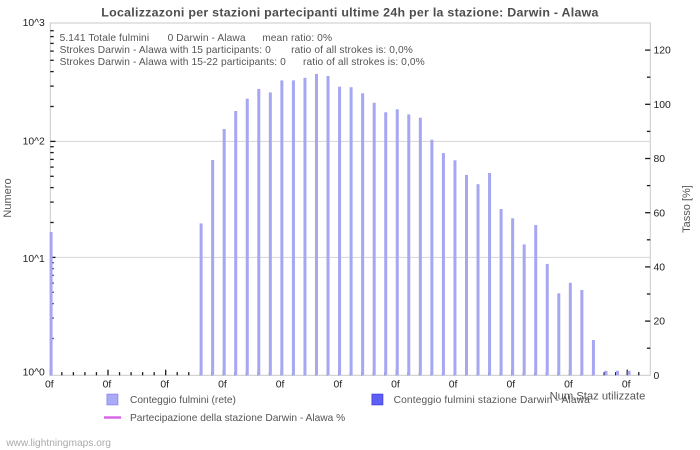  What do you see at coordinates (297, 38) in the screenshot?
I see `svg-text: mean ratio: 0%` at bounding box center [297, 38].